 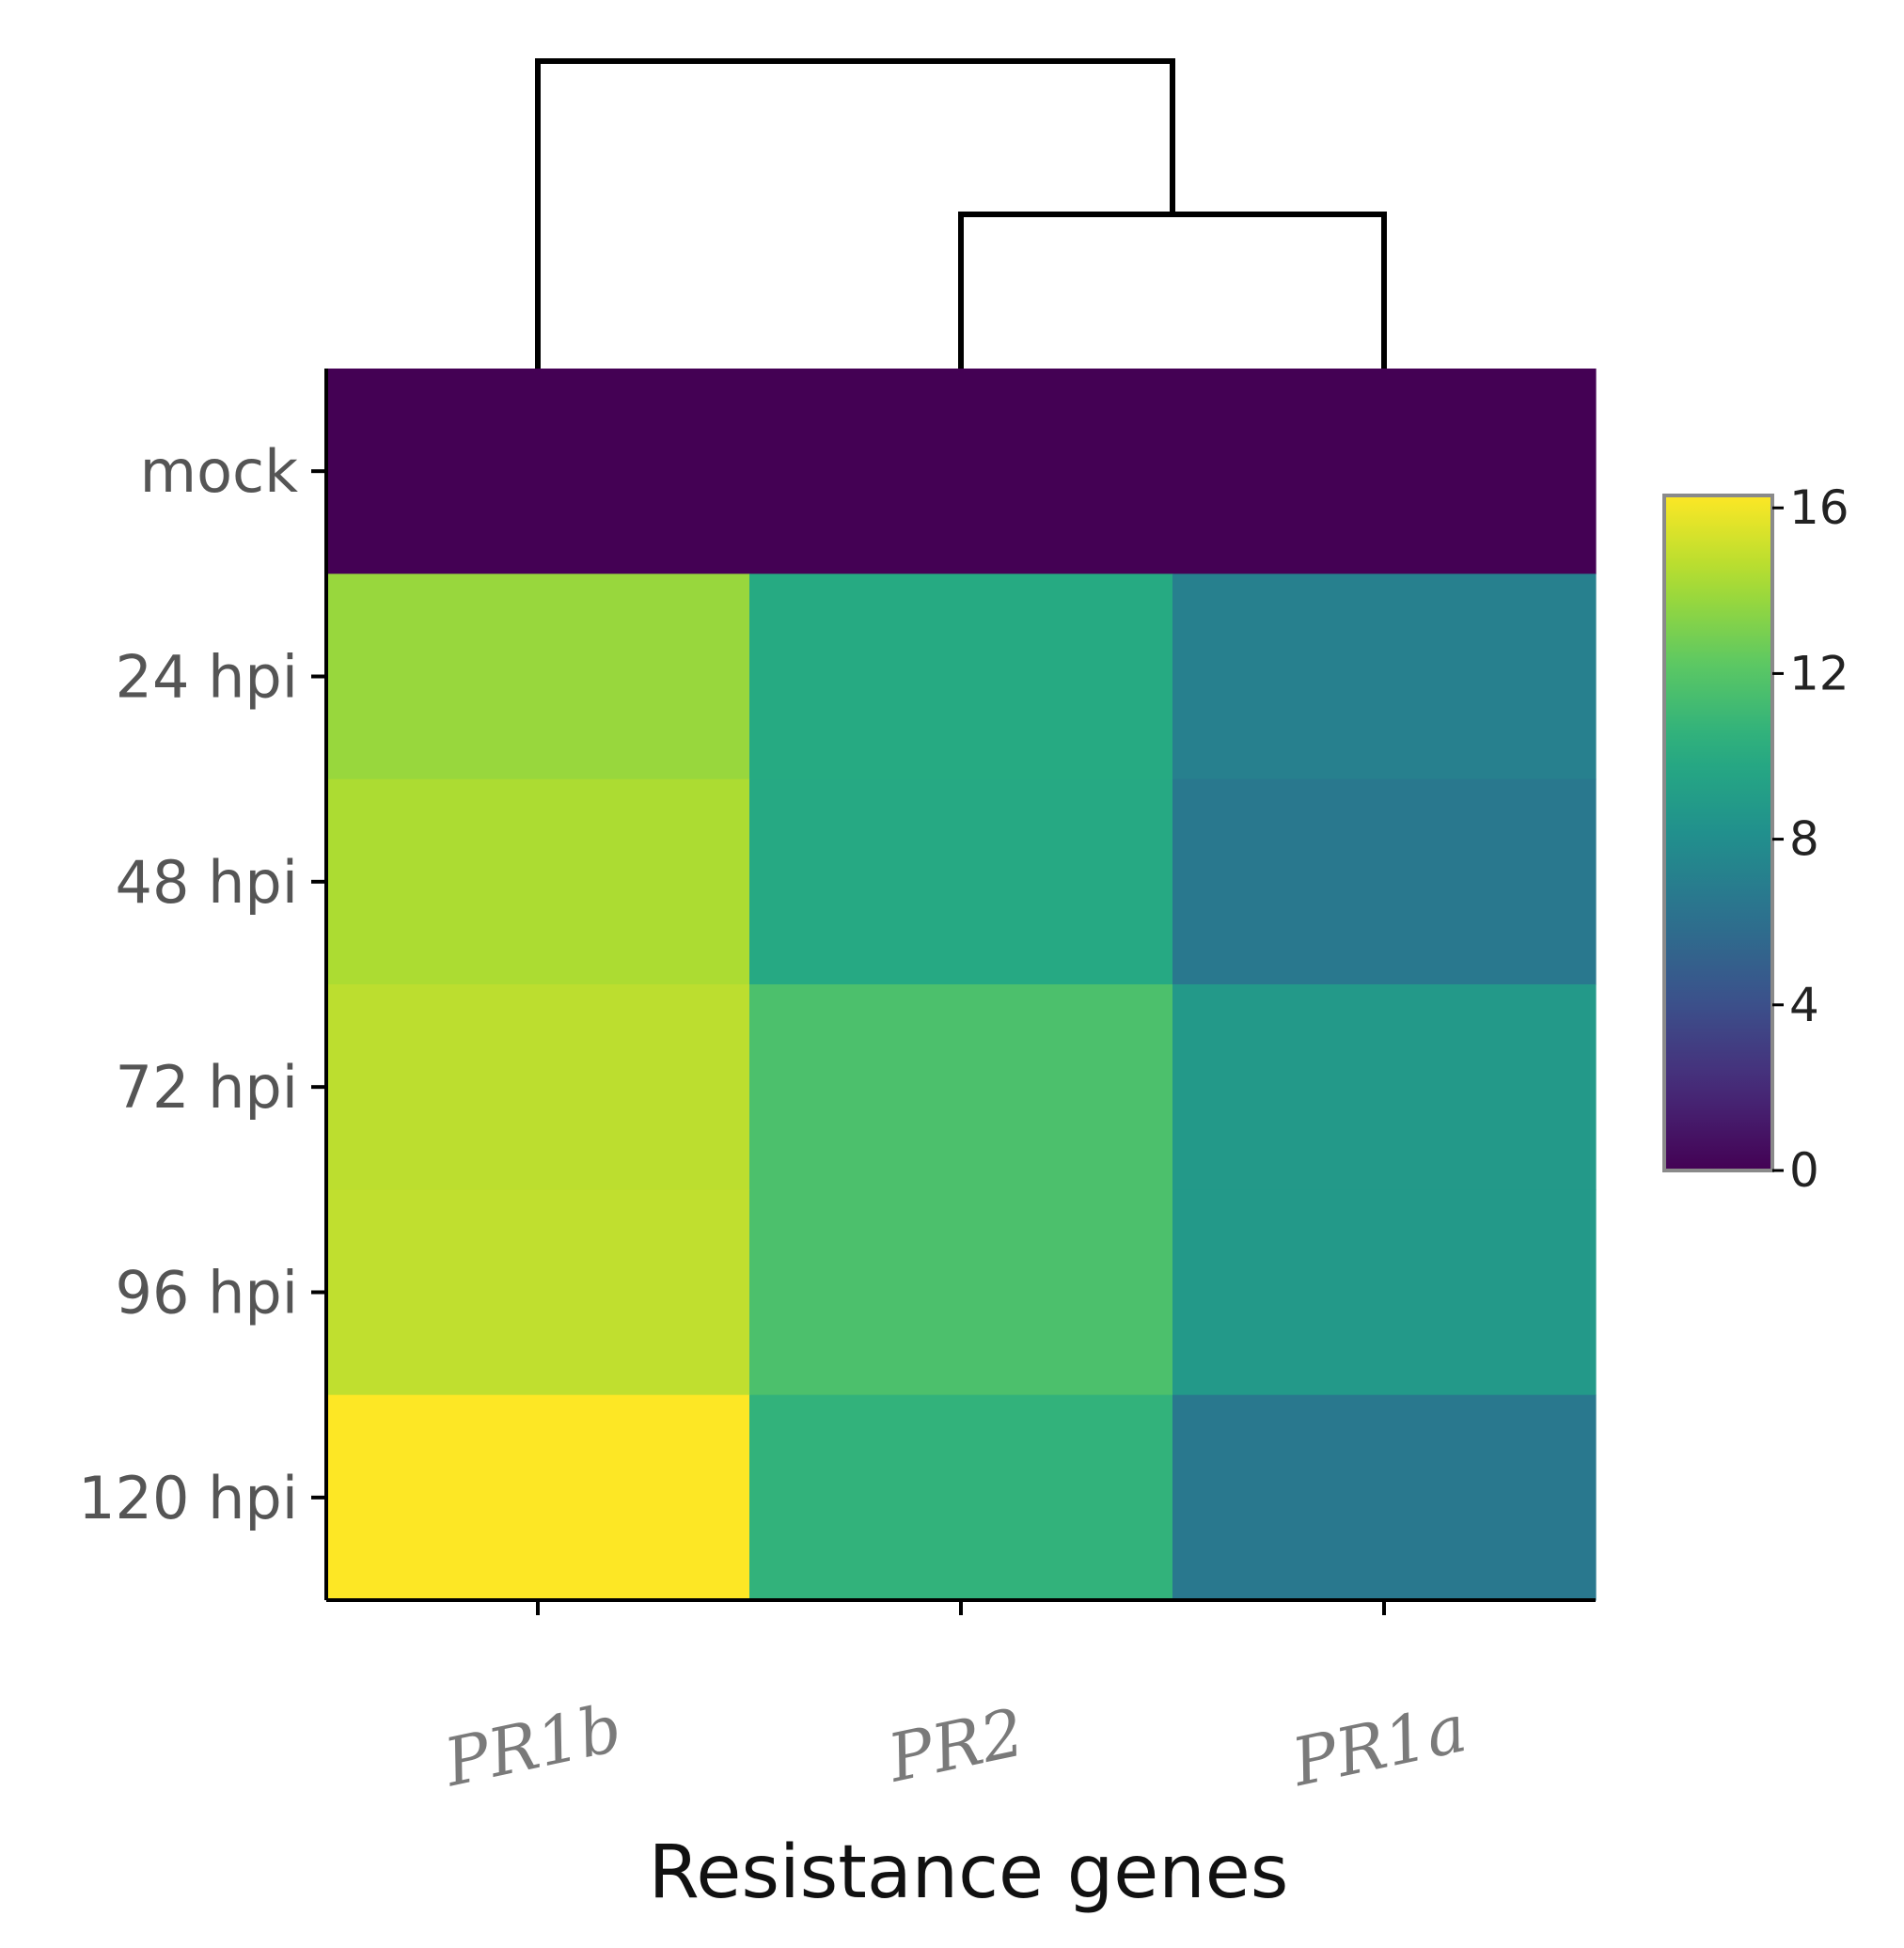 I want to click on row-label-96-hpi: 96 hpi, so click(x=207, y=1293).